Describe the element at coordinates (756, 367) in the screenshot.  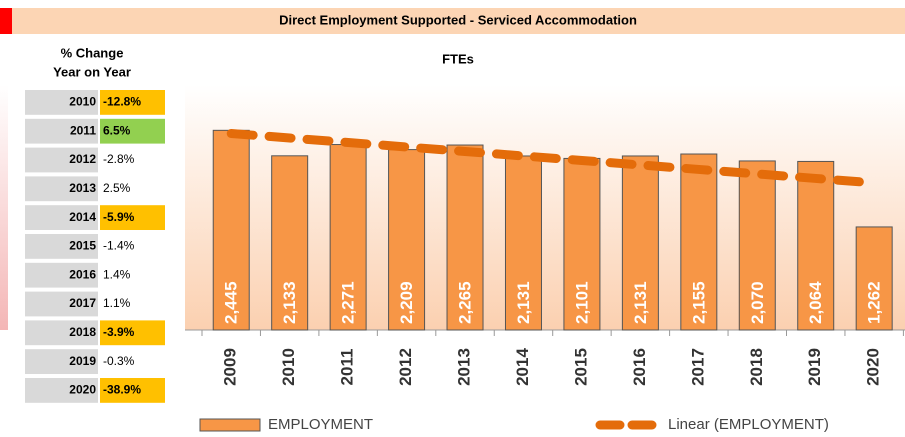
I see `x-tick-label: 2018` at that location.